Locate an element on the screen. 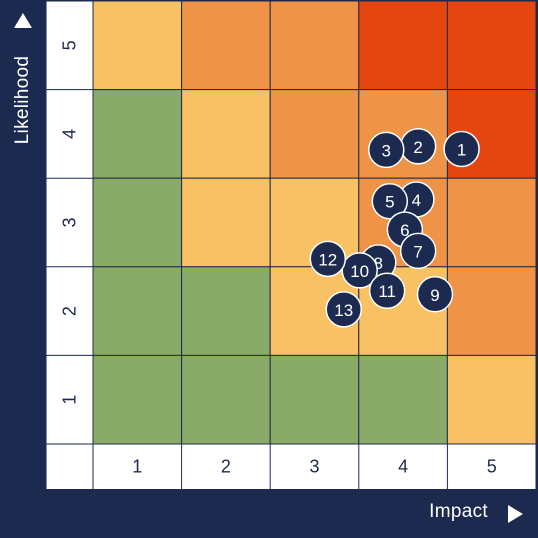 The width and height of the screenshot is (538, 538). x-tick-label: 4 is located at coordinates (403, 467).